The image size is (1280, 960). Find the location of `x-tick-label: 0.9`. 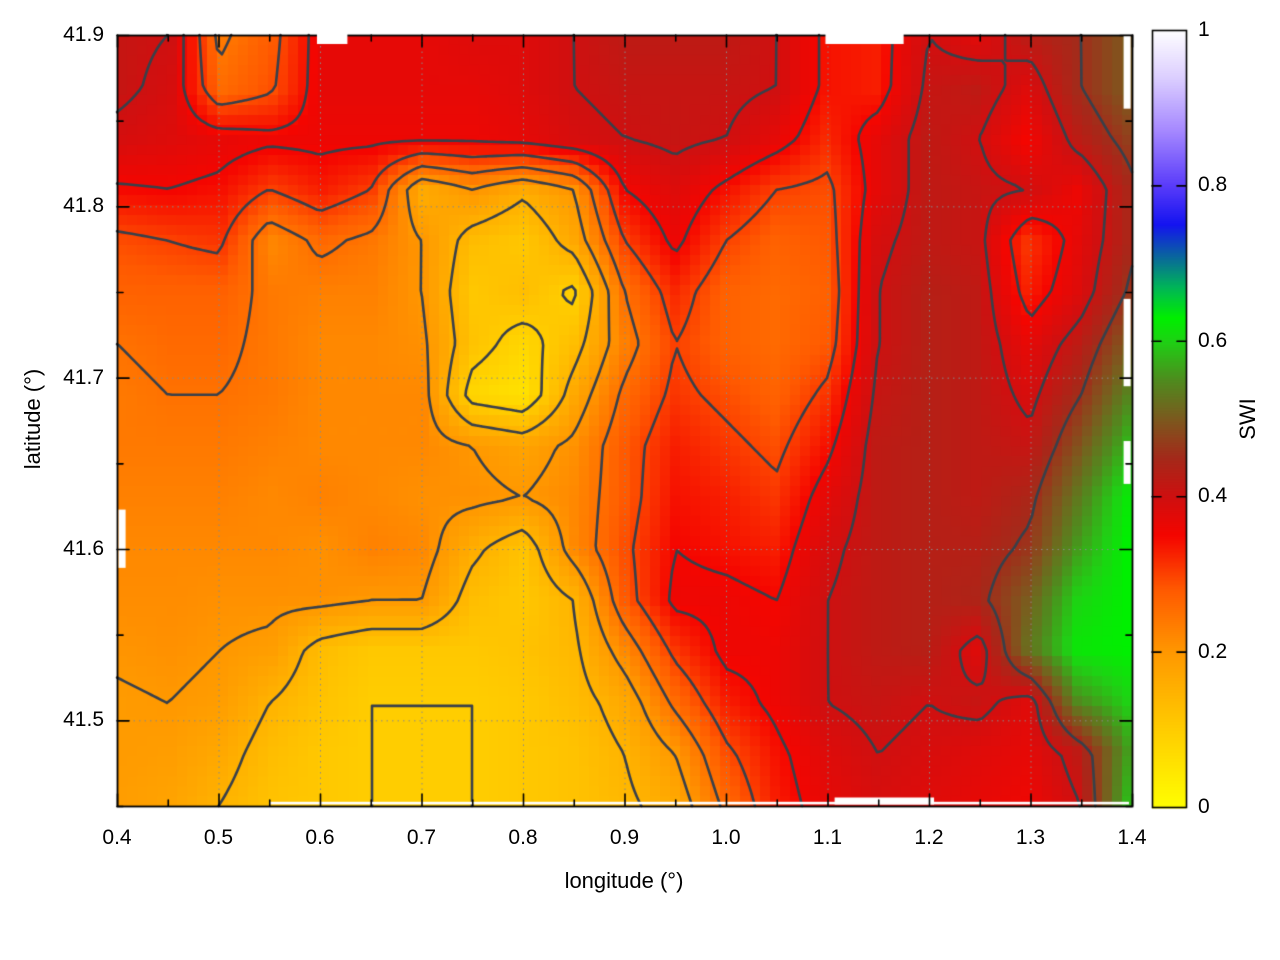

x-tick-label: 0.9 is located at coordinates (624, 837).